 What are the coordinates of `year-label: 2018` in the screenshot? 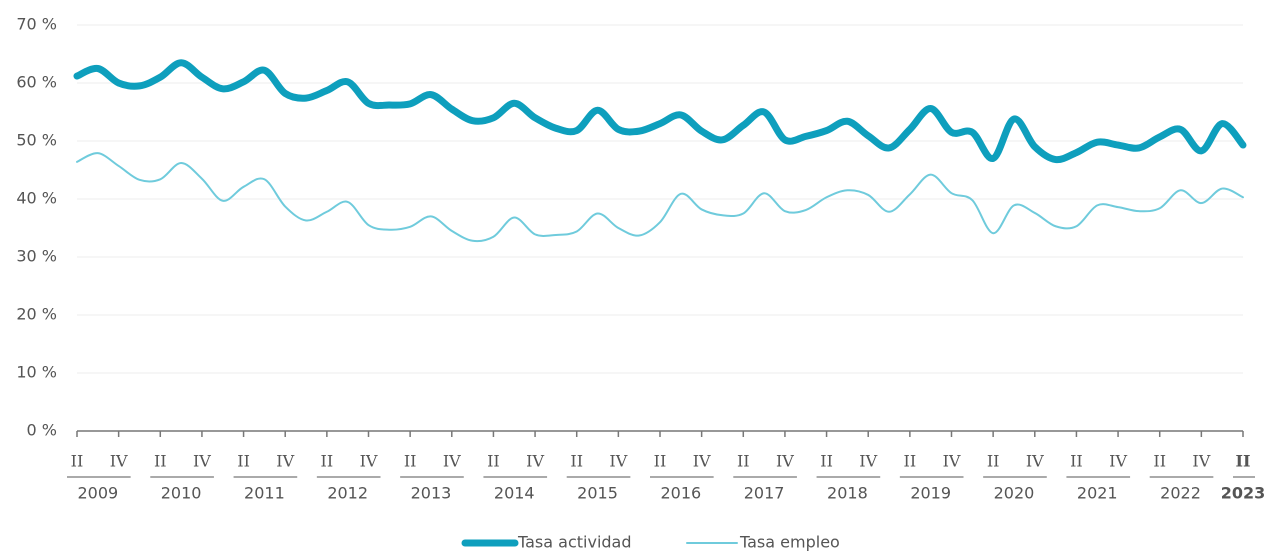 It's located at (847, 493).